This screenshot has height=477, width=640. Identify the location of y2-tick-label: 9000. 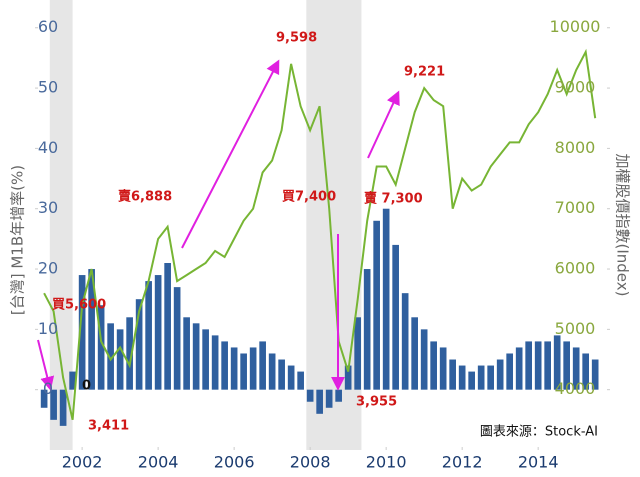
(575, 87).